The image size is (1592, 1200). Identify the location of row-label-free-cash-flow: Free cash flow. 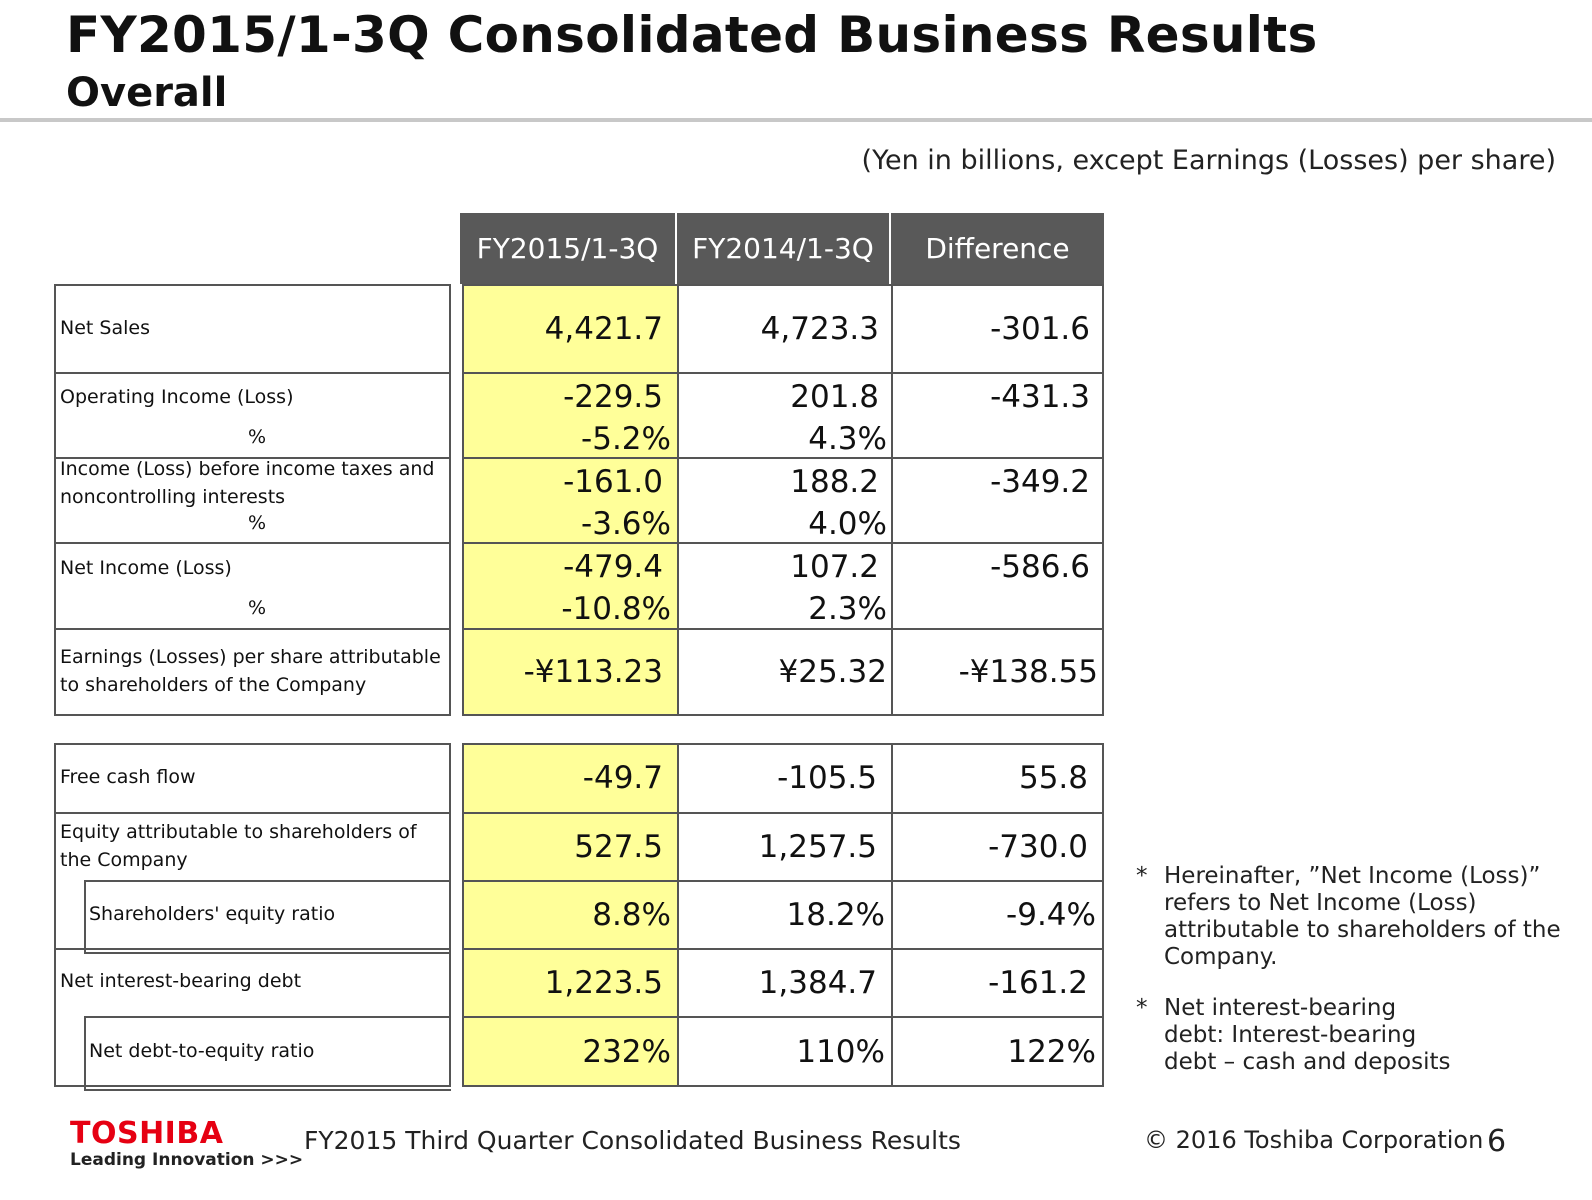
(128, 777).